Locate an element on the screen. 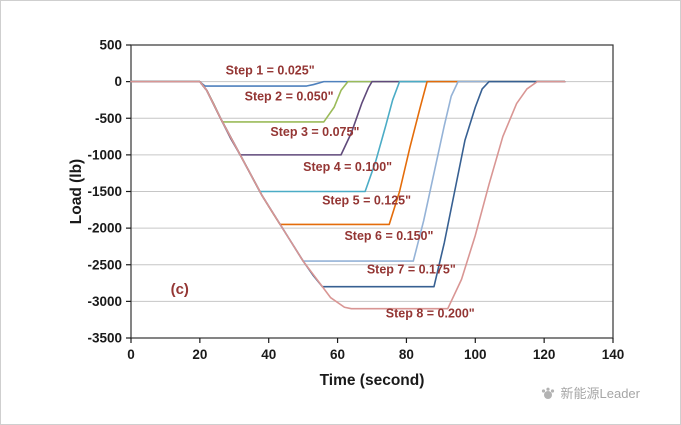  x-tick-label: 100 is located at coordinates (475, 354).